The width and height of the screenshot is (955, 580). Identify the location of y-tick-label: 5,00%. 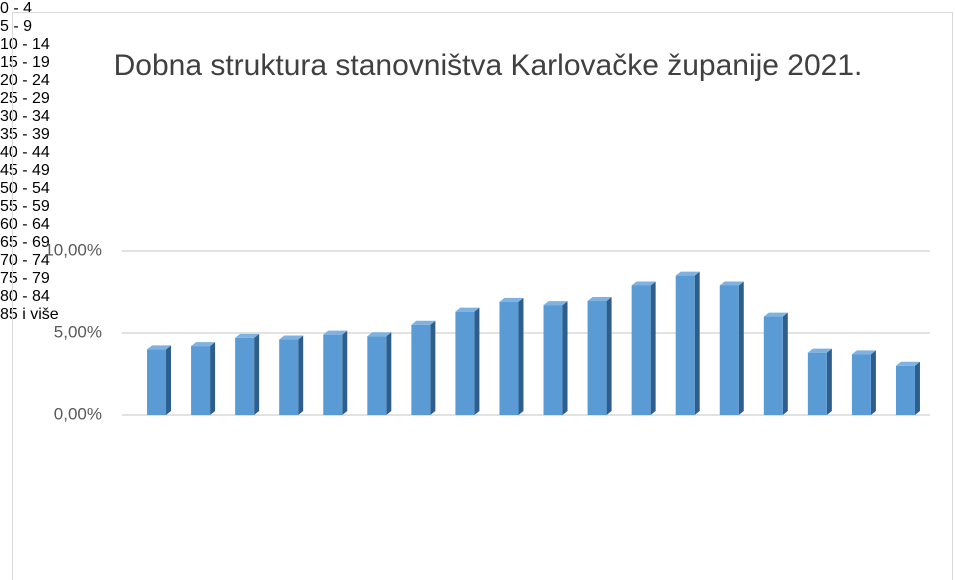
(78, 331).